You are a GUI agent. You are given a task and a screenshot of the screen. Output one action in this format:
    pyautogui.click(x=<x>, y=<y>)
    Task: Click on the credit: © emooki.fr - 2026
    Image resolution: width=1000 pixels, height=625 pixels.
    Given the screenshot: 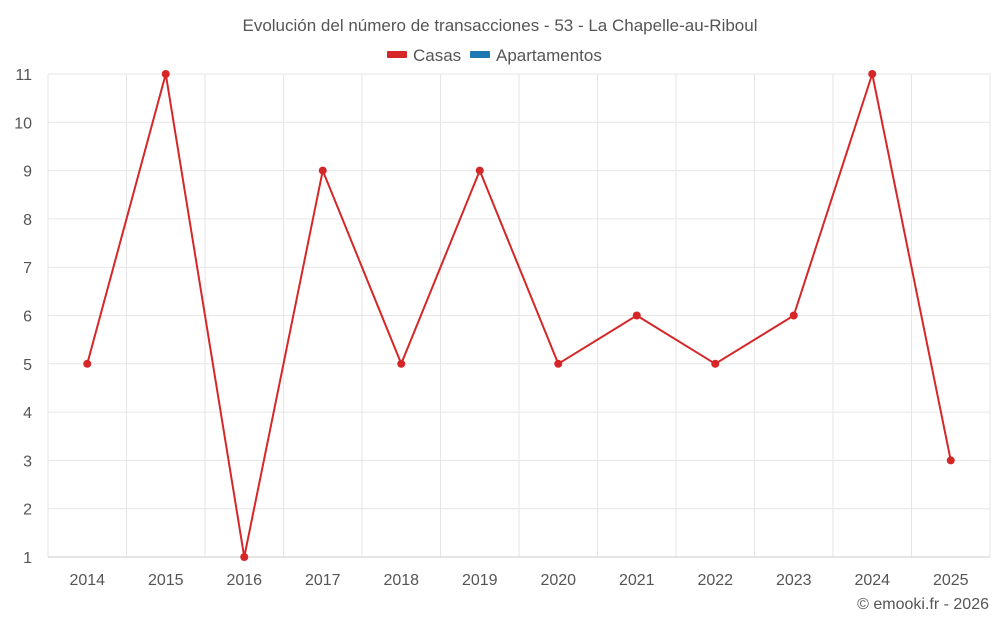 What is the action you would take?
    pyautogui.click(x=923, y=604)
    